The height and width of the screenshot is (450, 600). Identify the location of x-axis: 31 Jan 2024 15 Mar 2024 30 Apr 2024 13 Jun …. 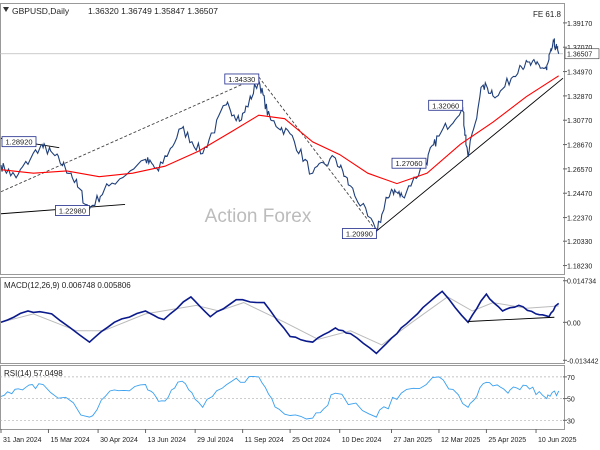
(288, 436).